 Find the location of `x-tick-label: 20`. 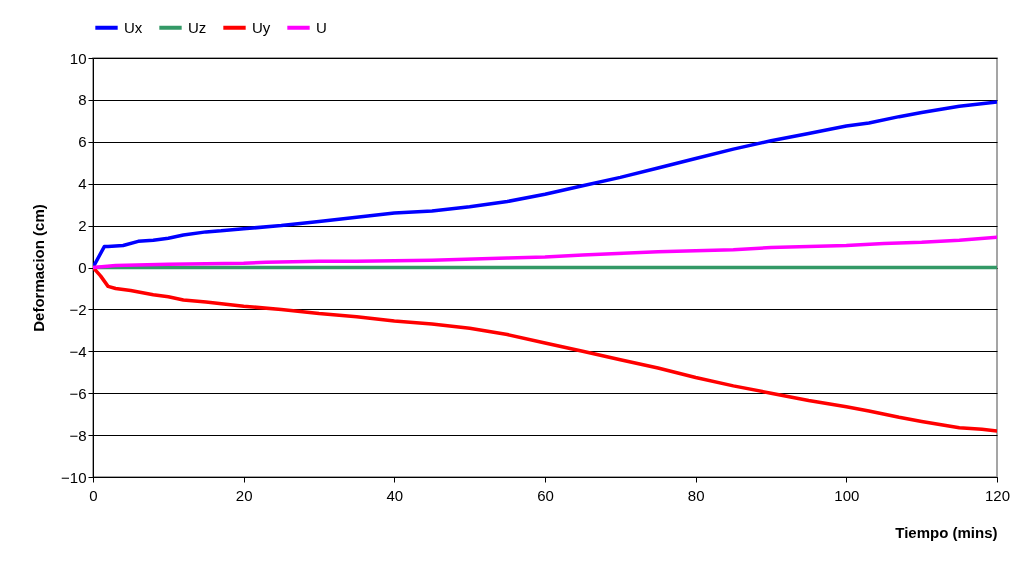

x-tick-label: 20 is located at coordinates (244, 495).